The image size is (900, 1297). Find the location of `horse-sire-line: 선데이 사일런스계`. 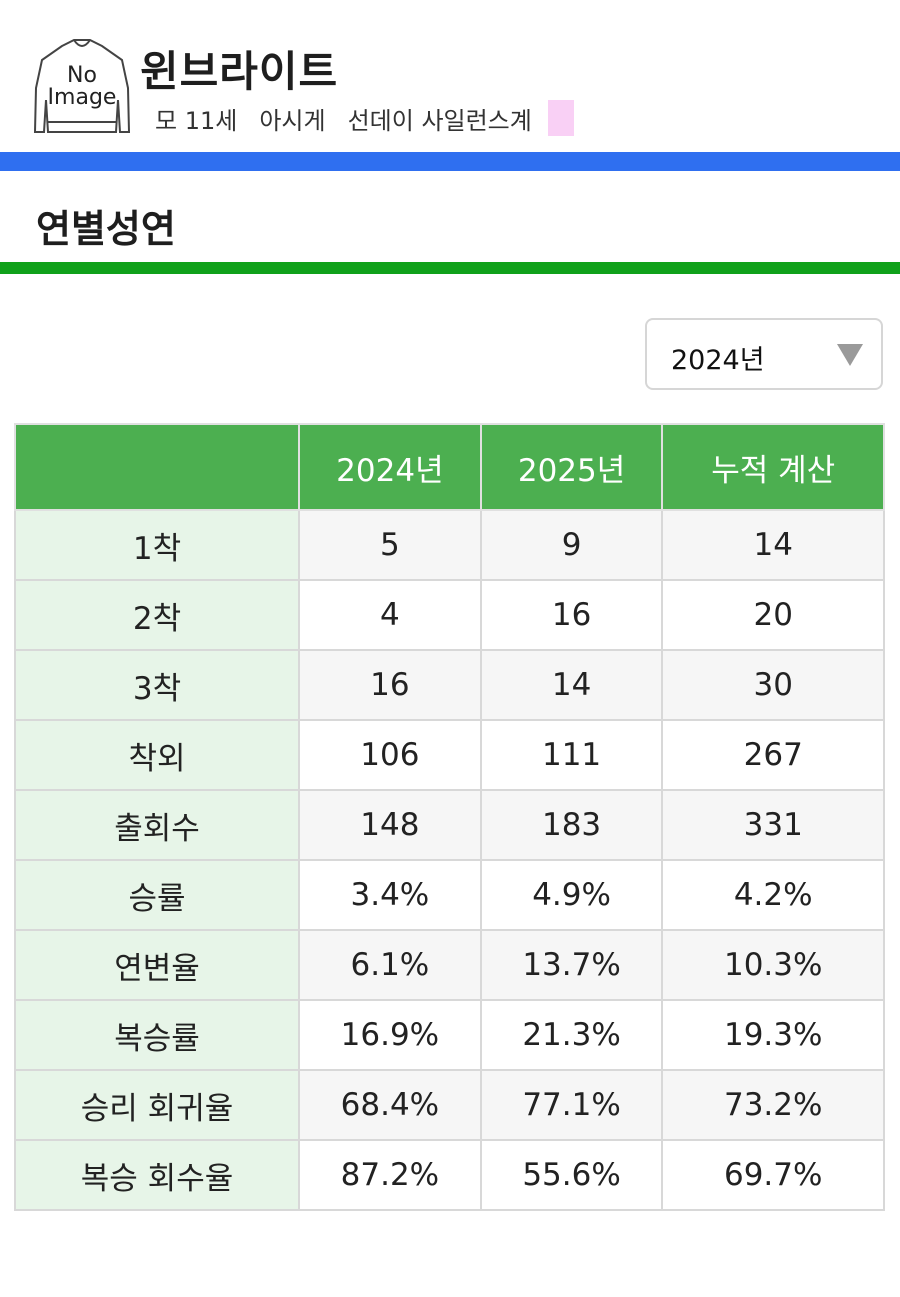

horse-sire-line: 선데이 사일런스계 is located at coordinates (439, 120).